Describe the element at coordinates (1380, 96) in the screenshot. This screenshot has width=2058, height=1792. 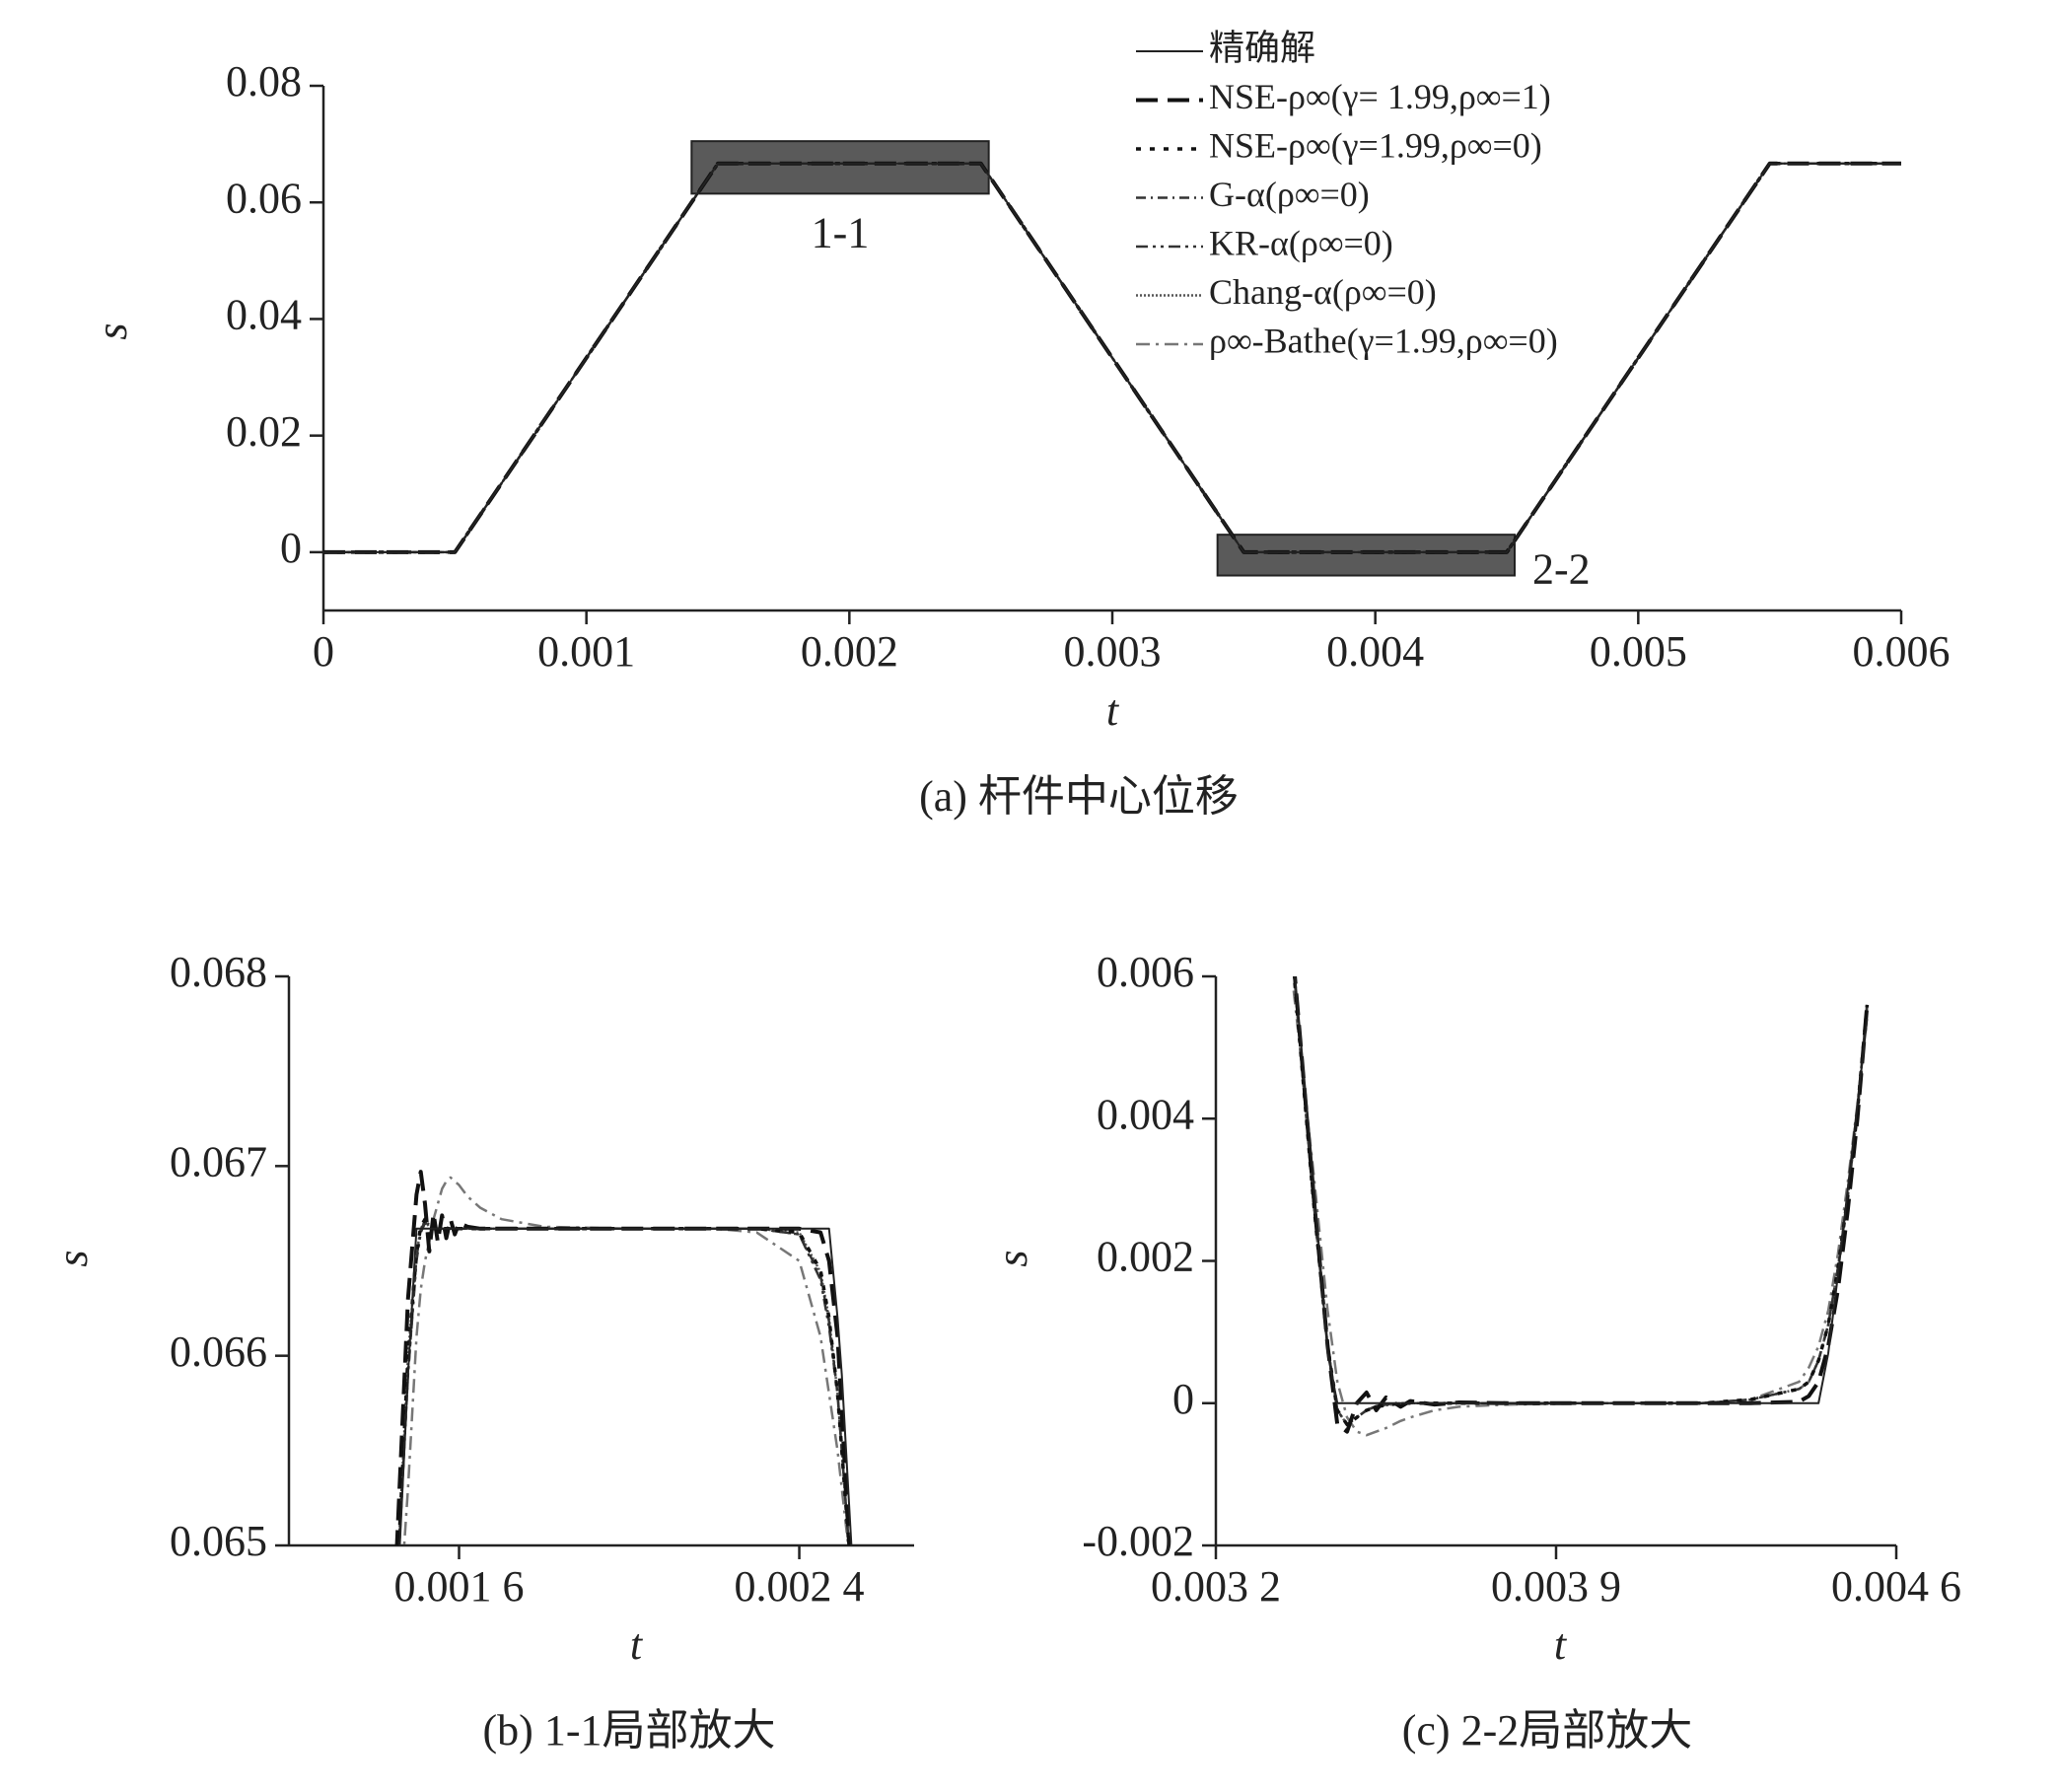
I see `legend-label: NSE-ρ∞(γ= 1.99,ρ∞=1)` at that location.